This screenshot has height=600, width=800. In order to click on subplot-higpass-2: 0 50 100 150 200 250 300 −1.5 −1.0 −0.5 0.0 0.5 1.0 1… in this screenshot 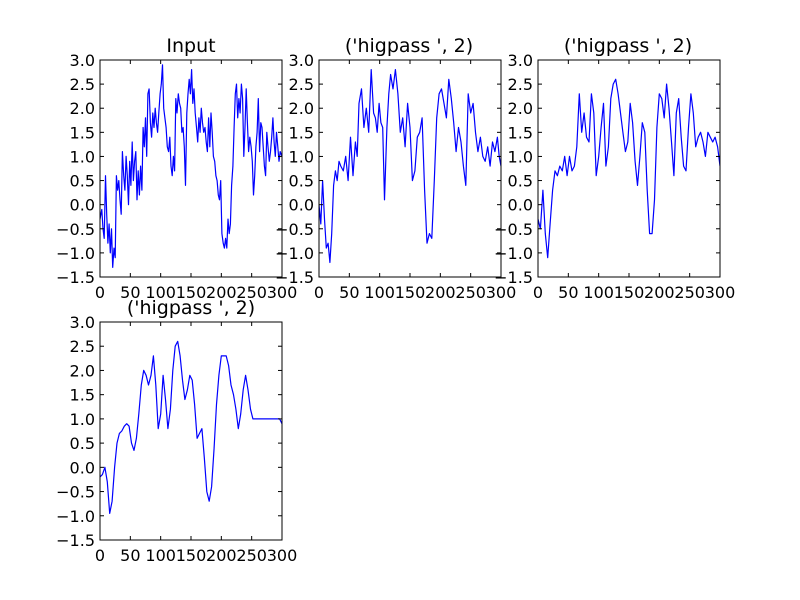, I will do `click(614, 168)`.